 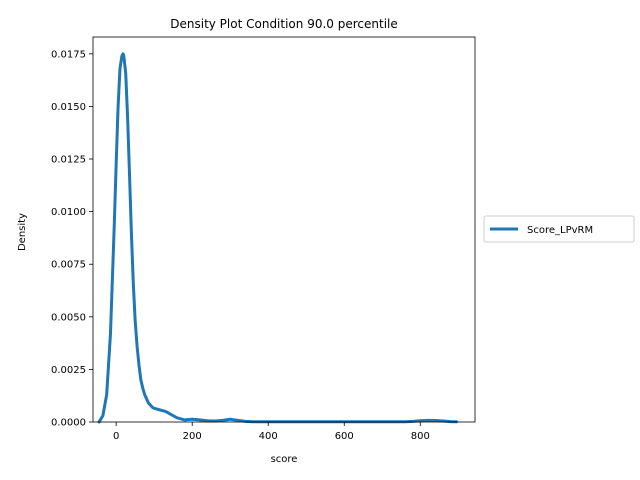 I want to click on y-tick-label: 0.0050, so click(x=68, y=317).